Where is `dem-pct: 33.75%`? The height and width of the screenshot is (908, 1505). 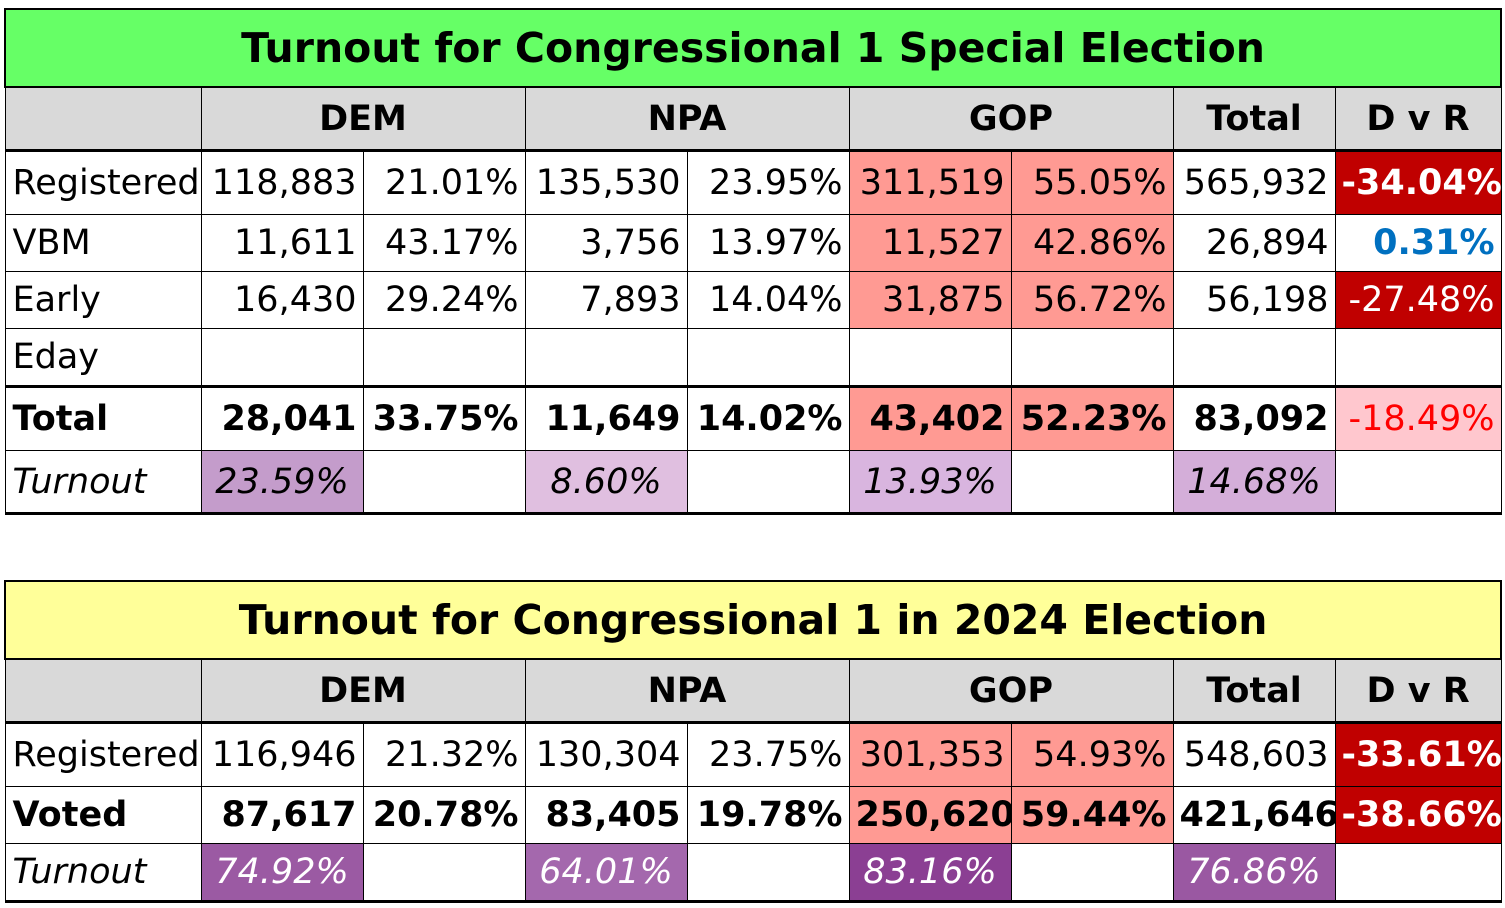 dem-pct: 33.75% is located at coordinates (444, 418).